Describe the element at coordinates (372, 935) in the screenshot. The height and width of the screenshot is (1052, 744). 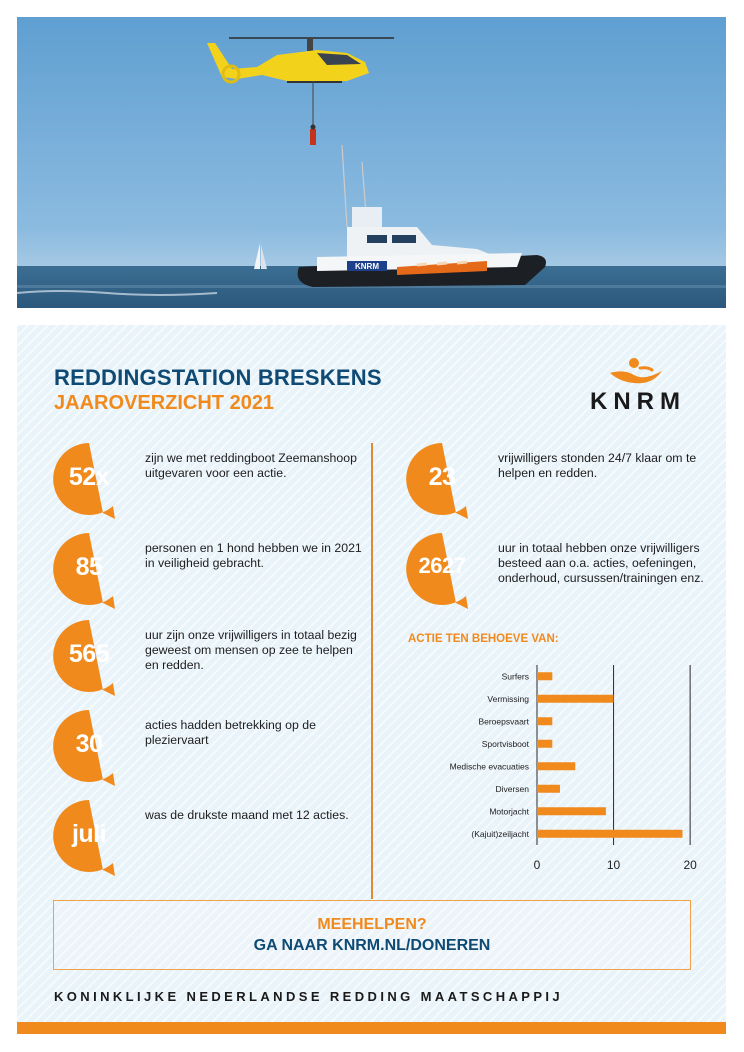
I see `donate-callout: MEEHELPEN? GA NAAR KNRM.NL/DONEREN` at that location.